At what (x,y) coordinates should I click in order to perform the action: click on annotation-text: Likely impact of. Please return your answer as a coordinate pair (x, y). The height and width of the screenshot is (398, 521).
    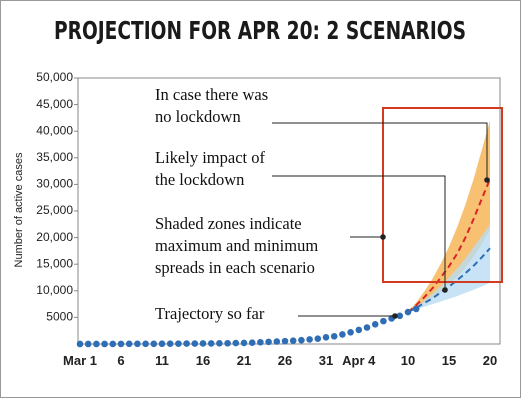
    Looking at the image, I should click on (210, 157).